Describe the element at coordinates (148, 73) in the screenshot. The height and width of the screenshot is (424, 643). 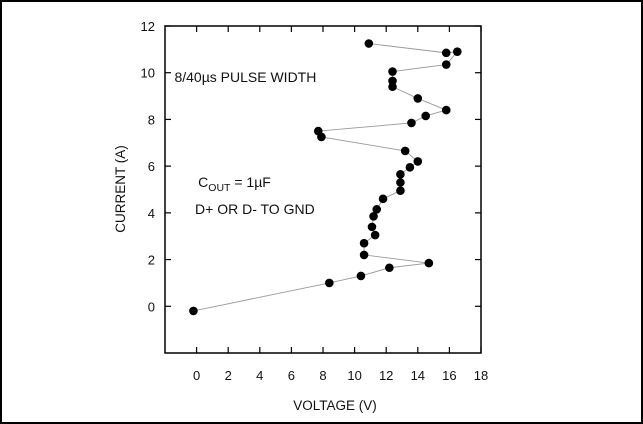
I see `y-tick-label: 10` at that location.